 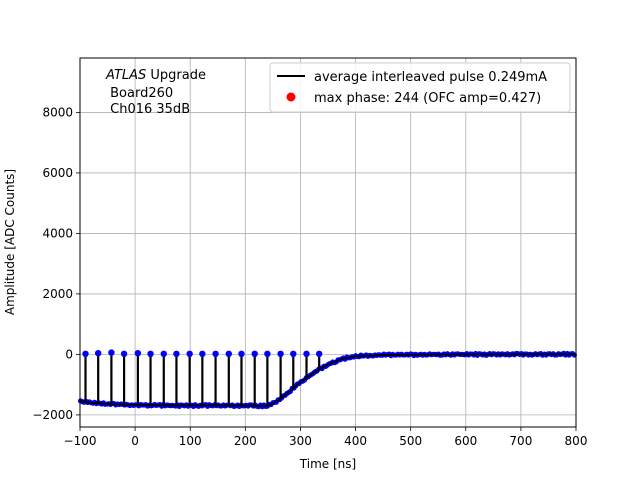 What do you see at coordinates (57, 112) in the screenshot?
I see `y-tick-label: 8000` at bounding box center [57, 112].